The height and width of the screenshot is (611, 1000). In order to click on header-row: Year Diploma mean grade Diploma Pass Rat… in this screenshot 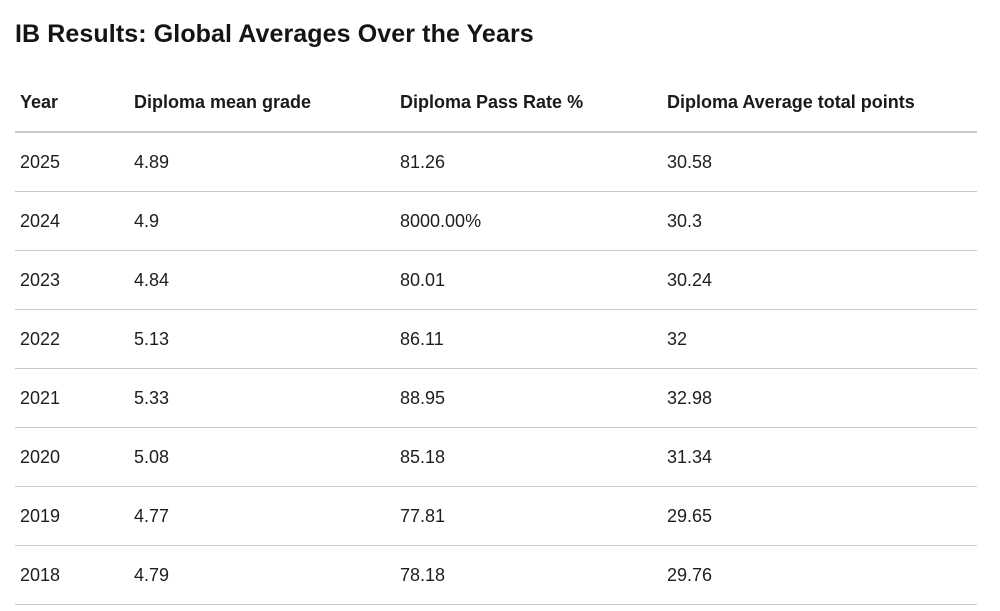, I will do `click(496, 103)`.